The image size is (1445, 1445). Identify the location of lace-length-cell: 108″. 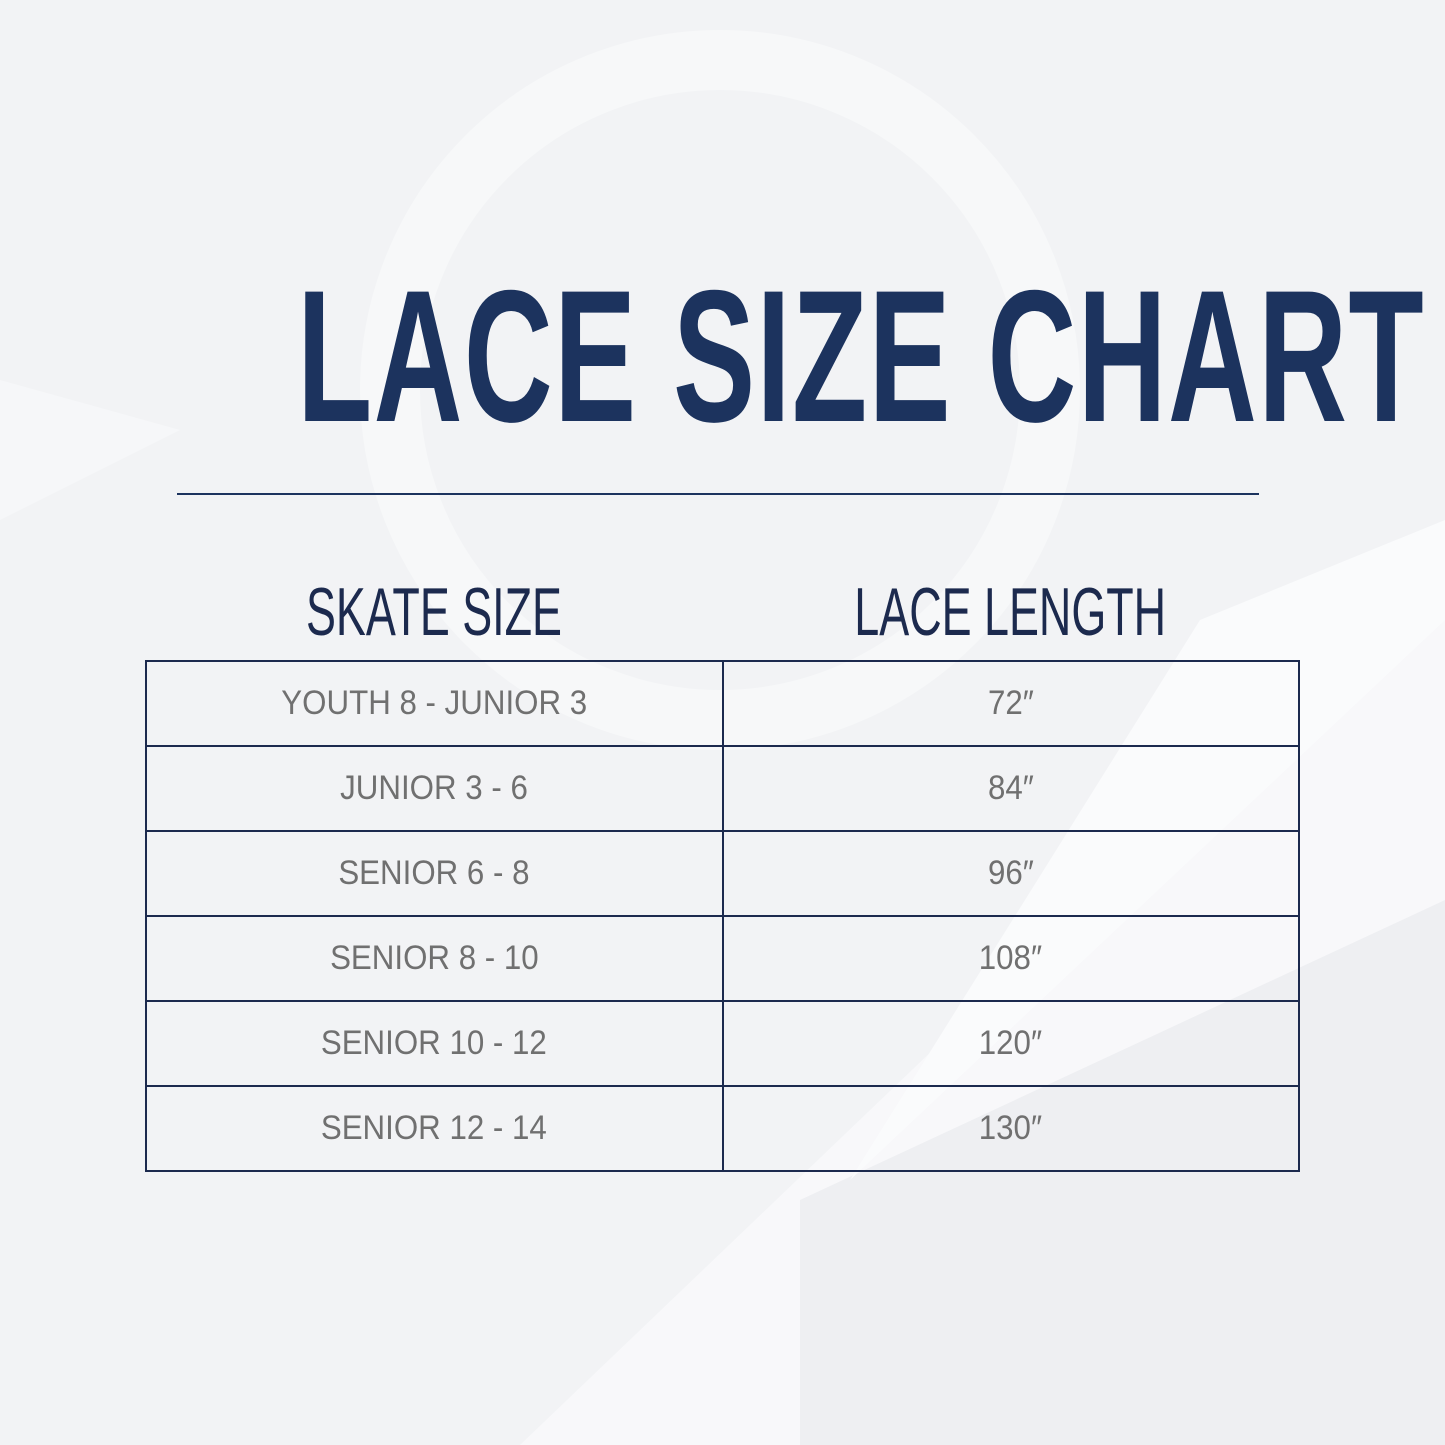
(1010, 958).